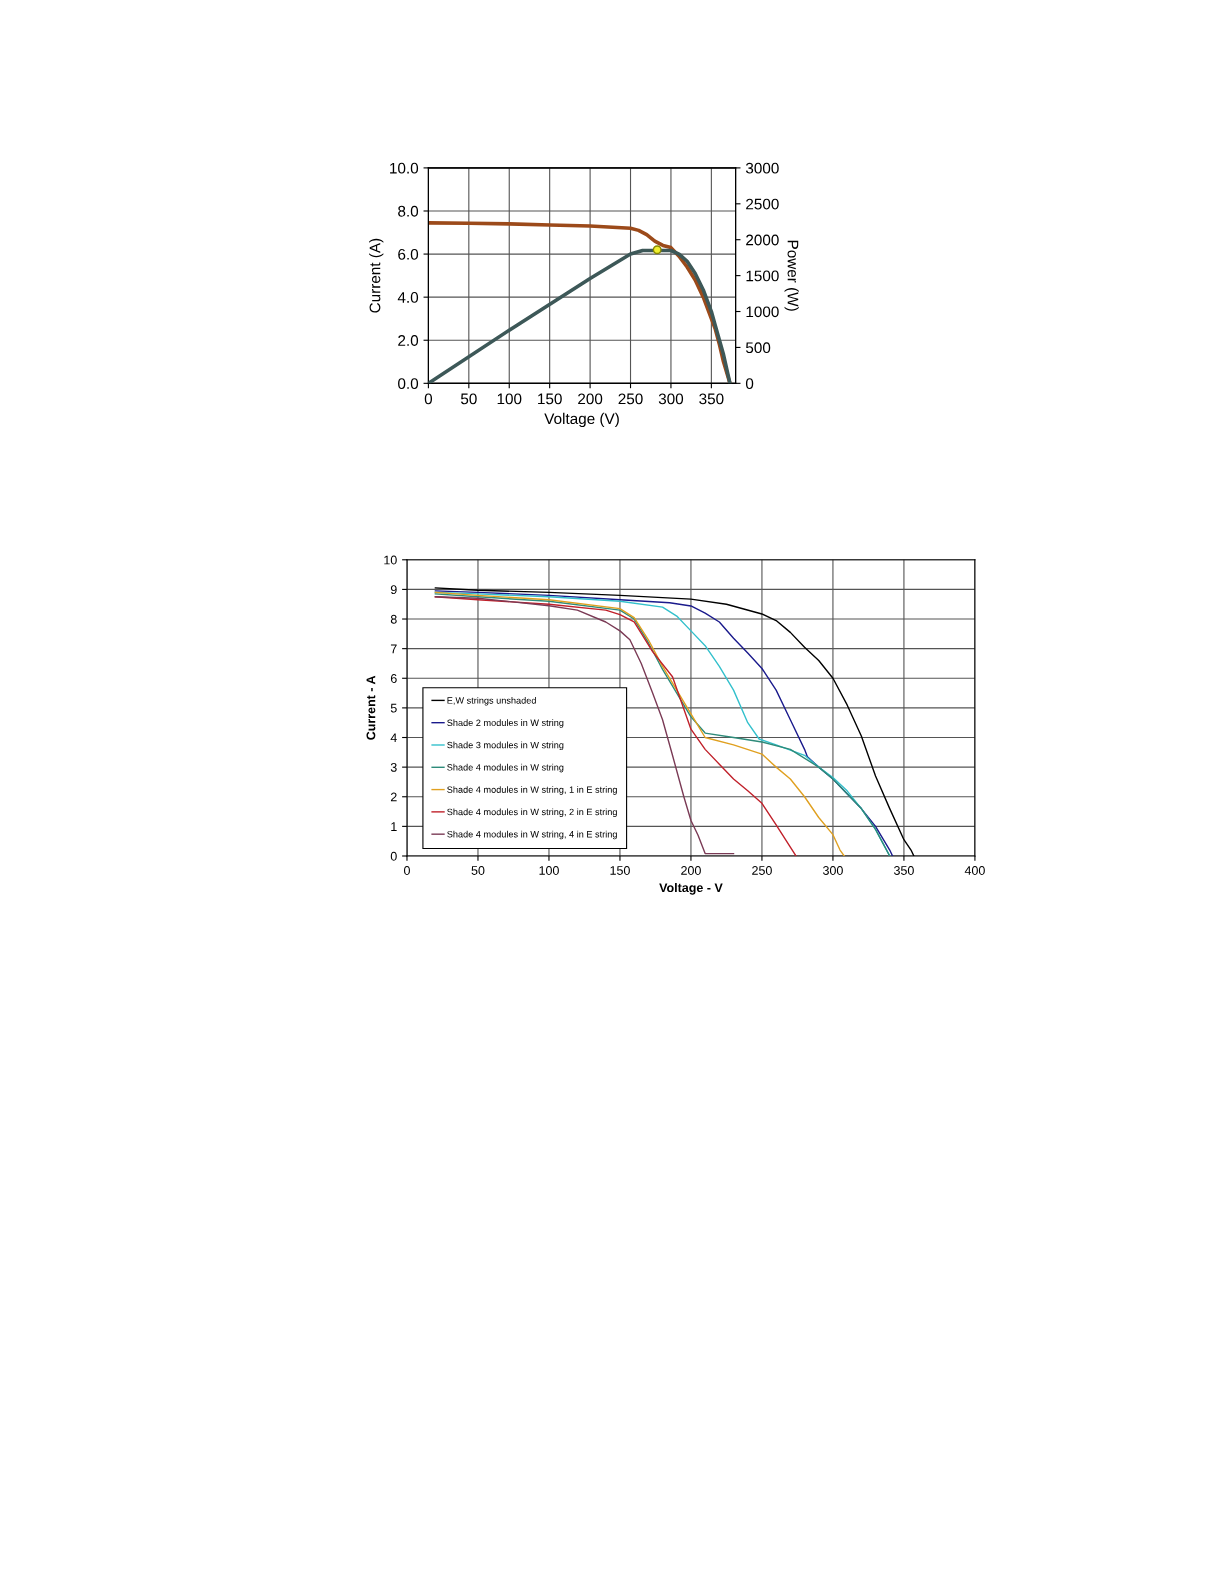 The image size is (1224, 1584). Describe the element at coordinates (393, 708) in the screenshot. I see `y-tick-label: 5` at that location.